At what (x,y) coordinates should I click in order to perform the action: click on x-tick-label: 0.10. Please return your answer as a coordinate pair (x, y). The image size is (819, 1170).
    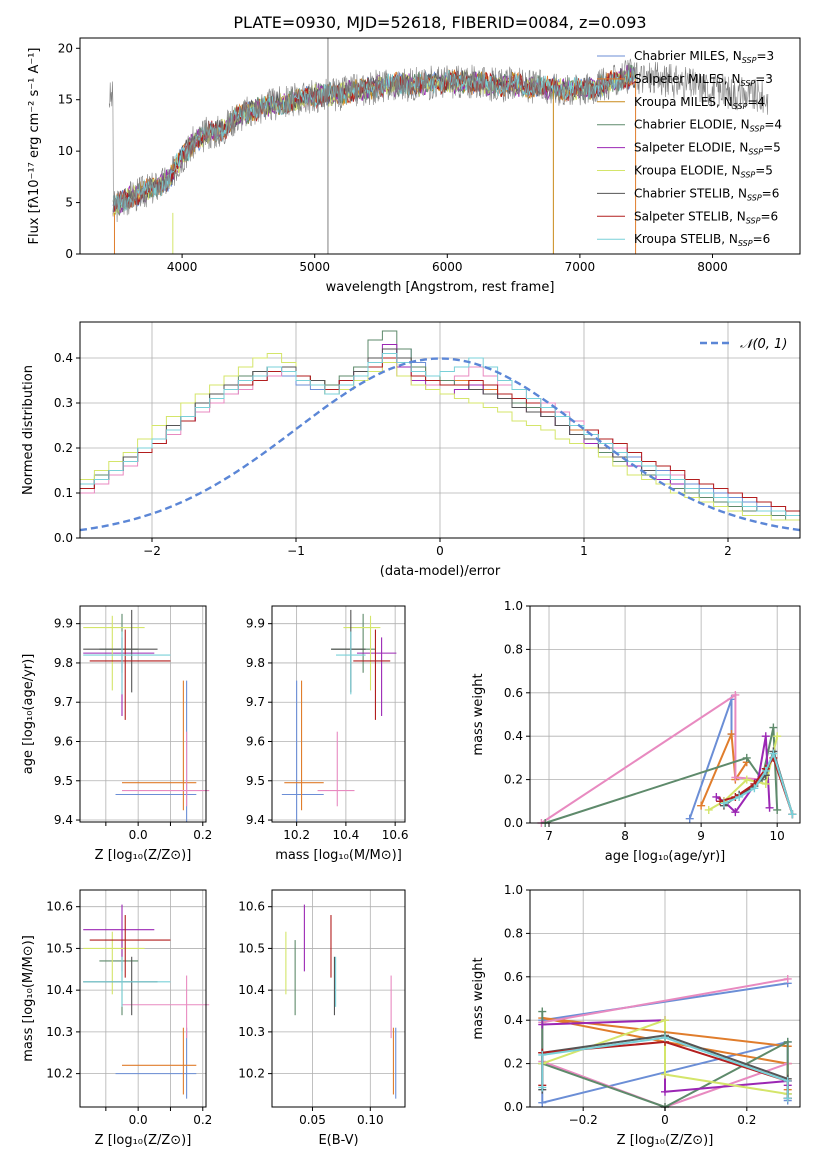
    Looking at the image, I should click on (370, 1120).